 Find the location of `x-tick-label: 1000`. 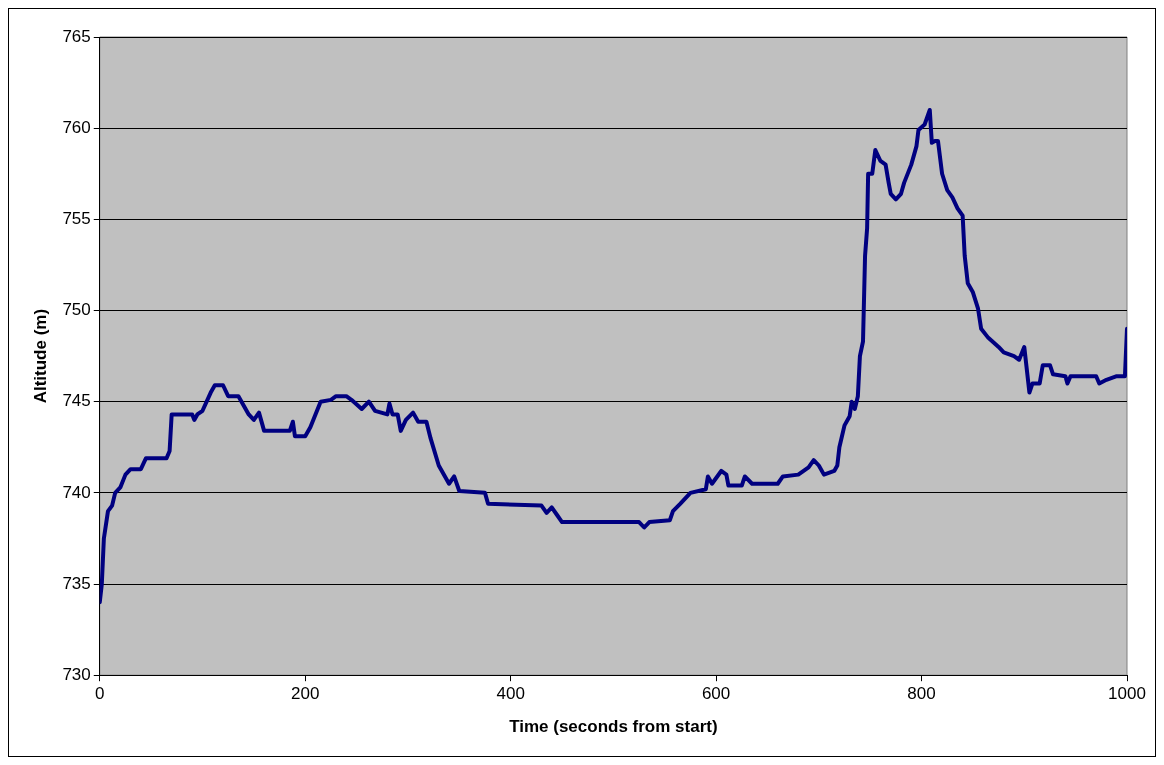

x-tick-label: 1000 is located at coordinates (1127, 694).